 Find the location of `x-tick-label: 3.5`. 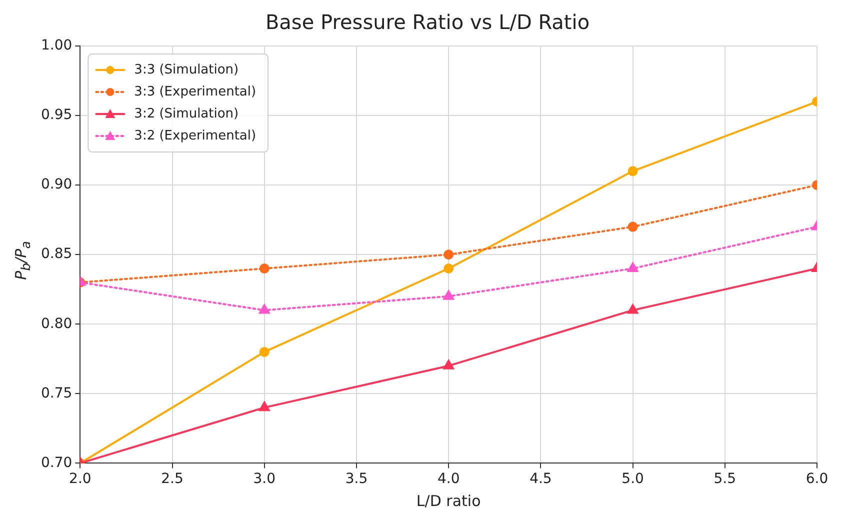

x-tick-label: 3.5 is located at coordinates (356, 479).